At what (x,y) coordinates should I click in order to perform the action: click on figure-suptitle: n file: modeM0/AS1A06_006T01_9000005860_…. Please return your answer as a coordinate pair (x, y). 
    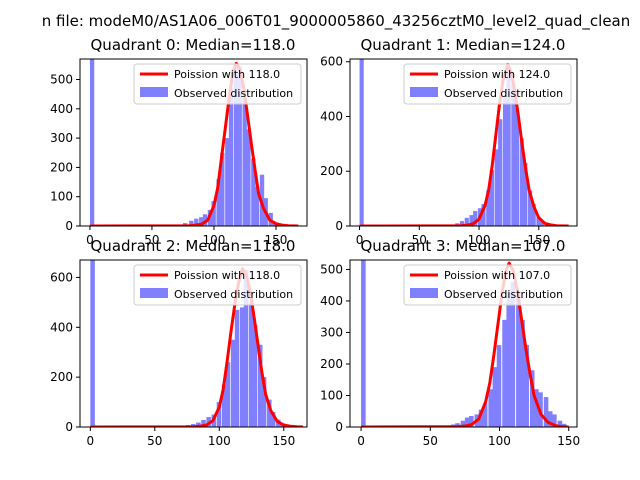
    Looking at the image, I should click on (336, 21).